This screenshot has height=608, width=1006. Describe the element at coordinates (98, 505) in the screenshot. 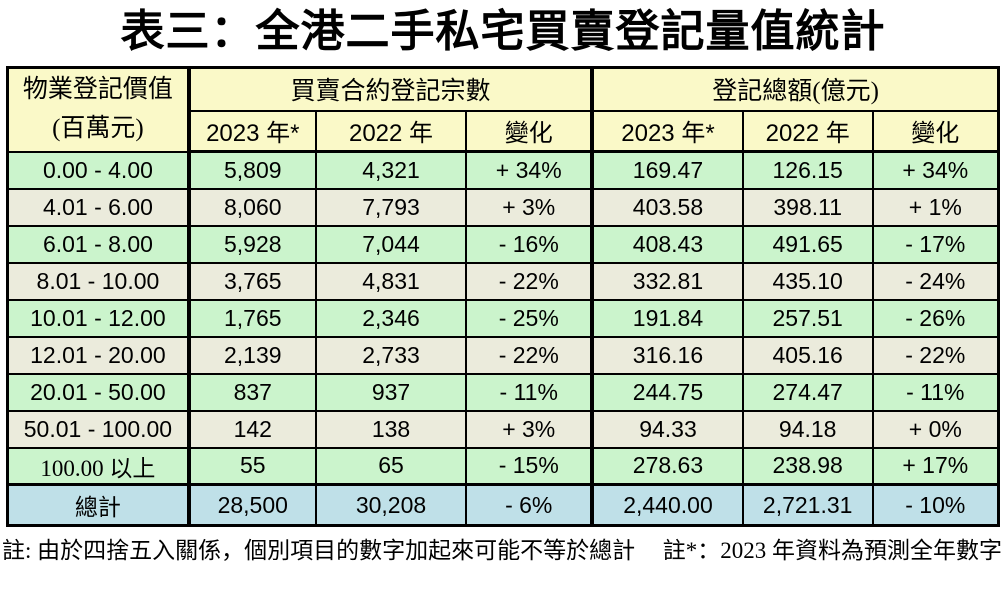

I see `total-label: 總計` at that location.